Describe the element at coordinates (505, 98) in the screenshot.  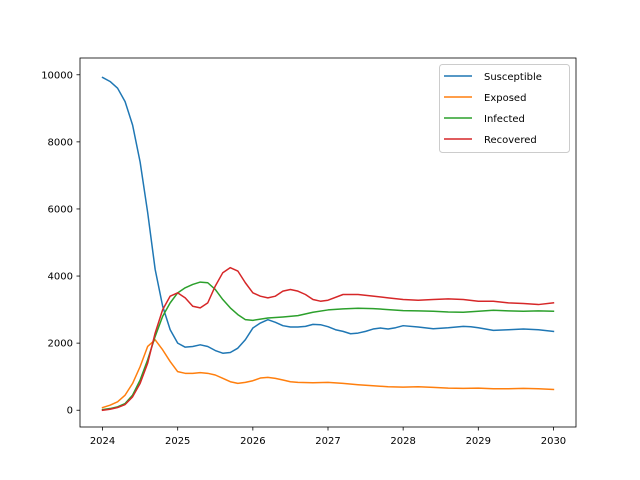
I see `legend-label-exposed: Exposed` at that location.